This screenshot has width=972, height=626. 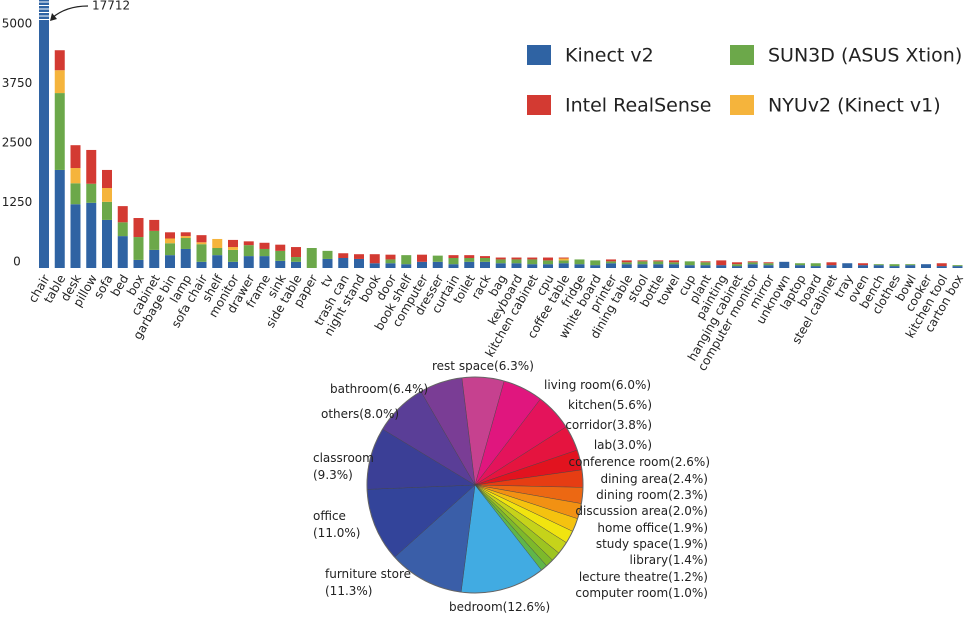 I want to click on pie-label: dining room(2.3%), so click(x=652, y=495).